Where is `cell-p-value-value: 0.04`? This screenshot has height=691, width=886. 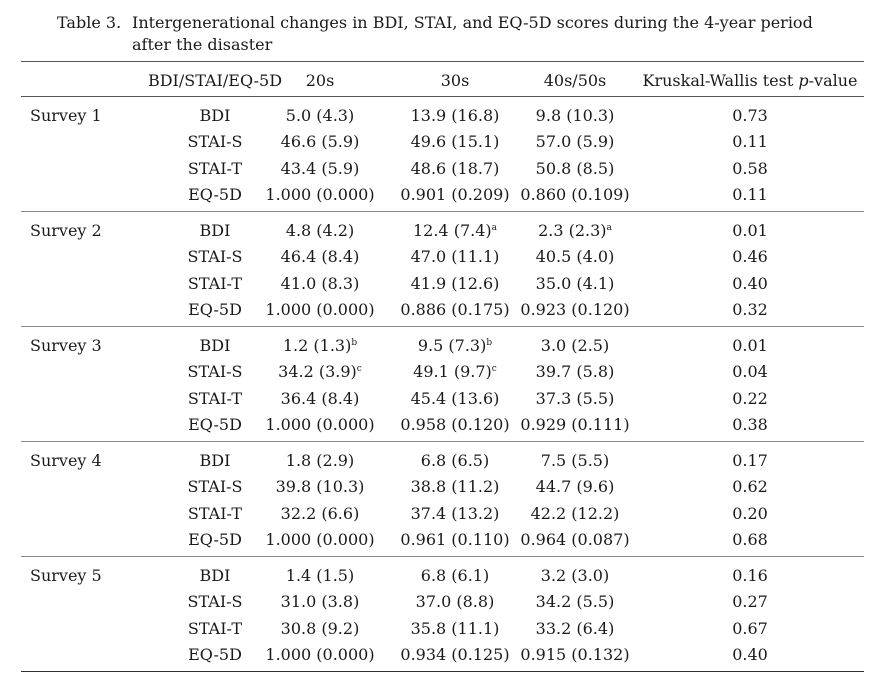
cell-p-value-value: 0.04 is located at coordinates (750, 371).